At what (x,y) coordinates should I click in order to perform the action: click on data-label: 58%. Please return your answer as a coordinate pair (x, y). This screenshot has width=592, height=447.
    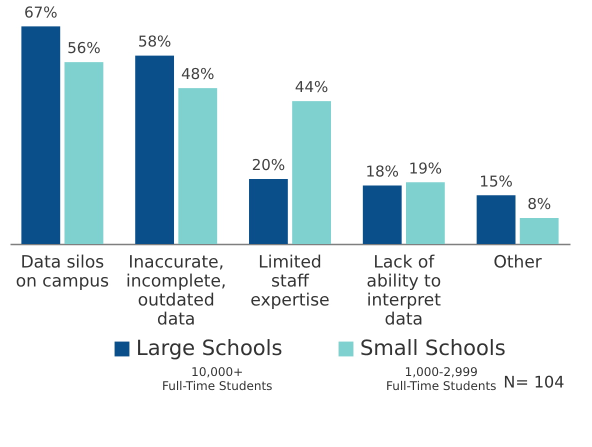
    Looking at the image, I should click on (155, 41).